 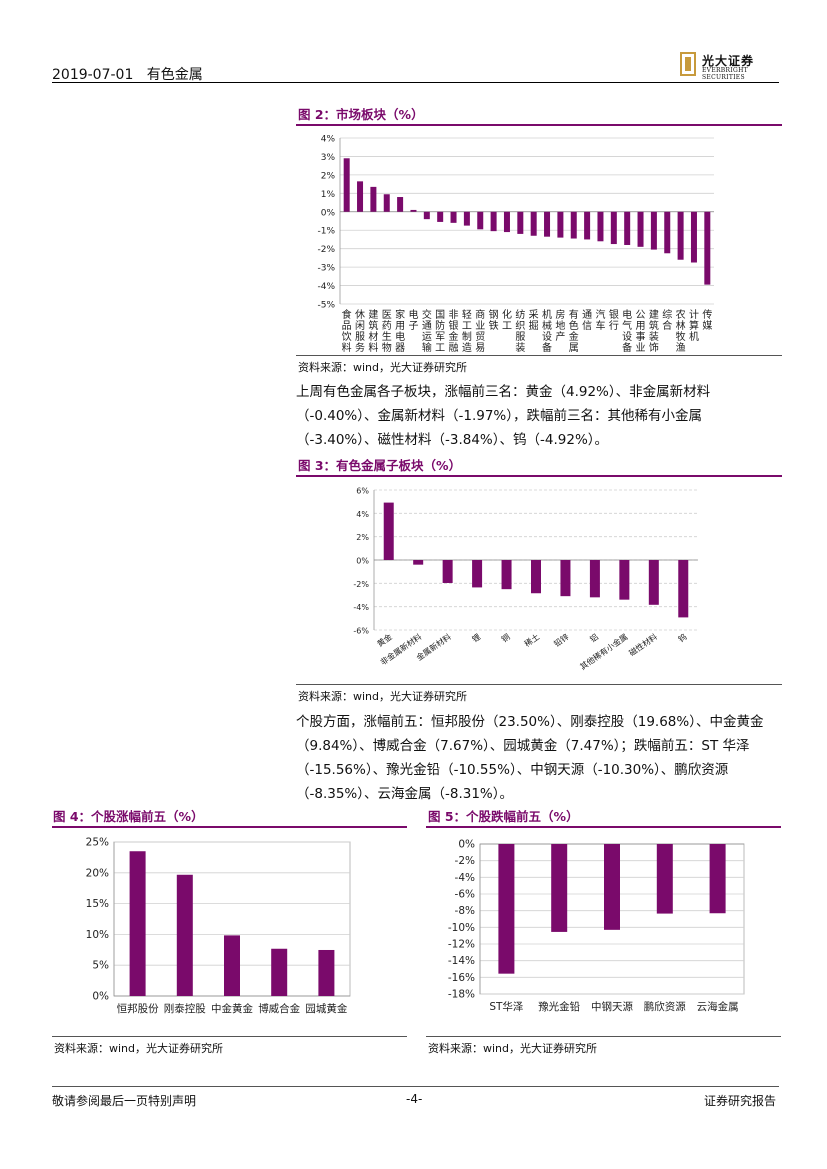 What do you see at coordinates (387, 331) in the screenshot?
I see `x-category-label: 医药生物` at bounding box center [387, 331].